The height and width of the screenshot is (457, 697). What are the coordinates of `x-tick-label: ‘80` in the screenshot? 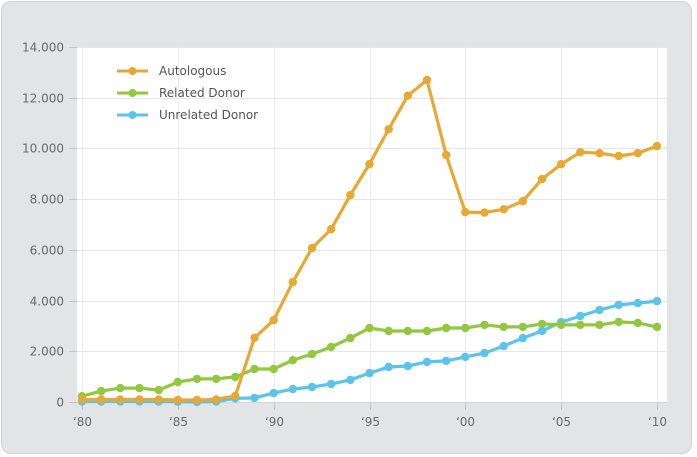 It's located at (82, 422).